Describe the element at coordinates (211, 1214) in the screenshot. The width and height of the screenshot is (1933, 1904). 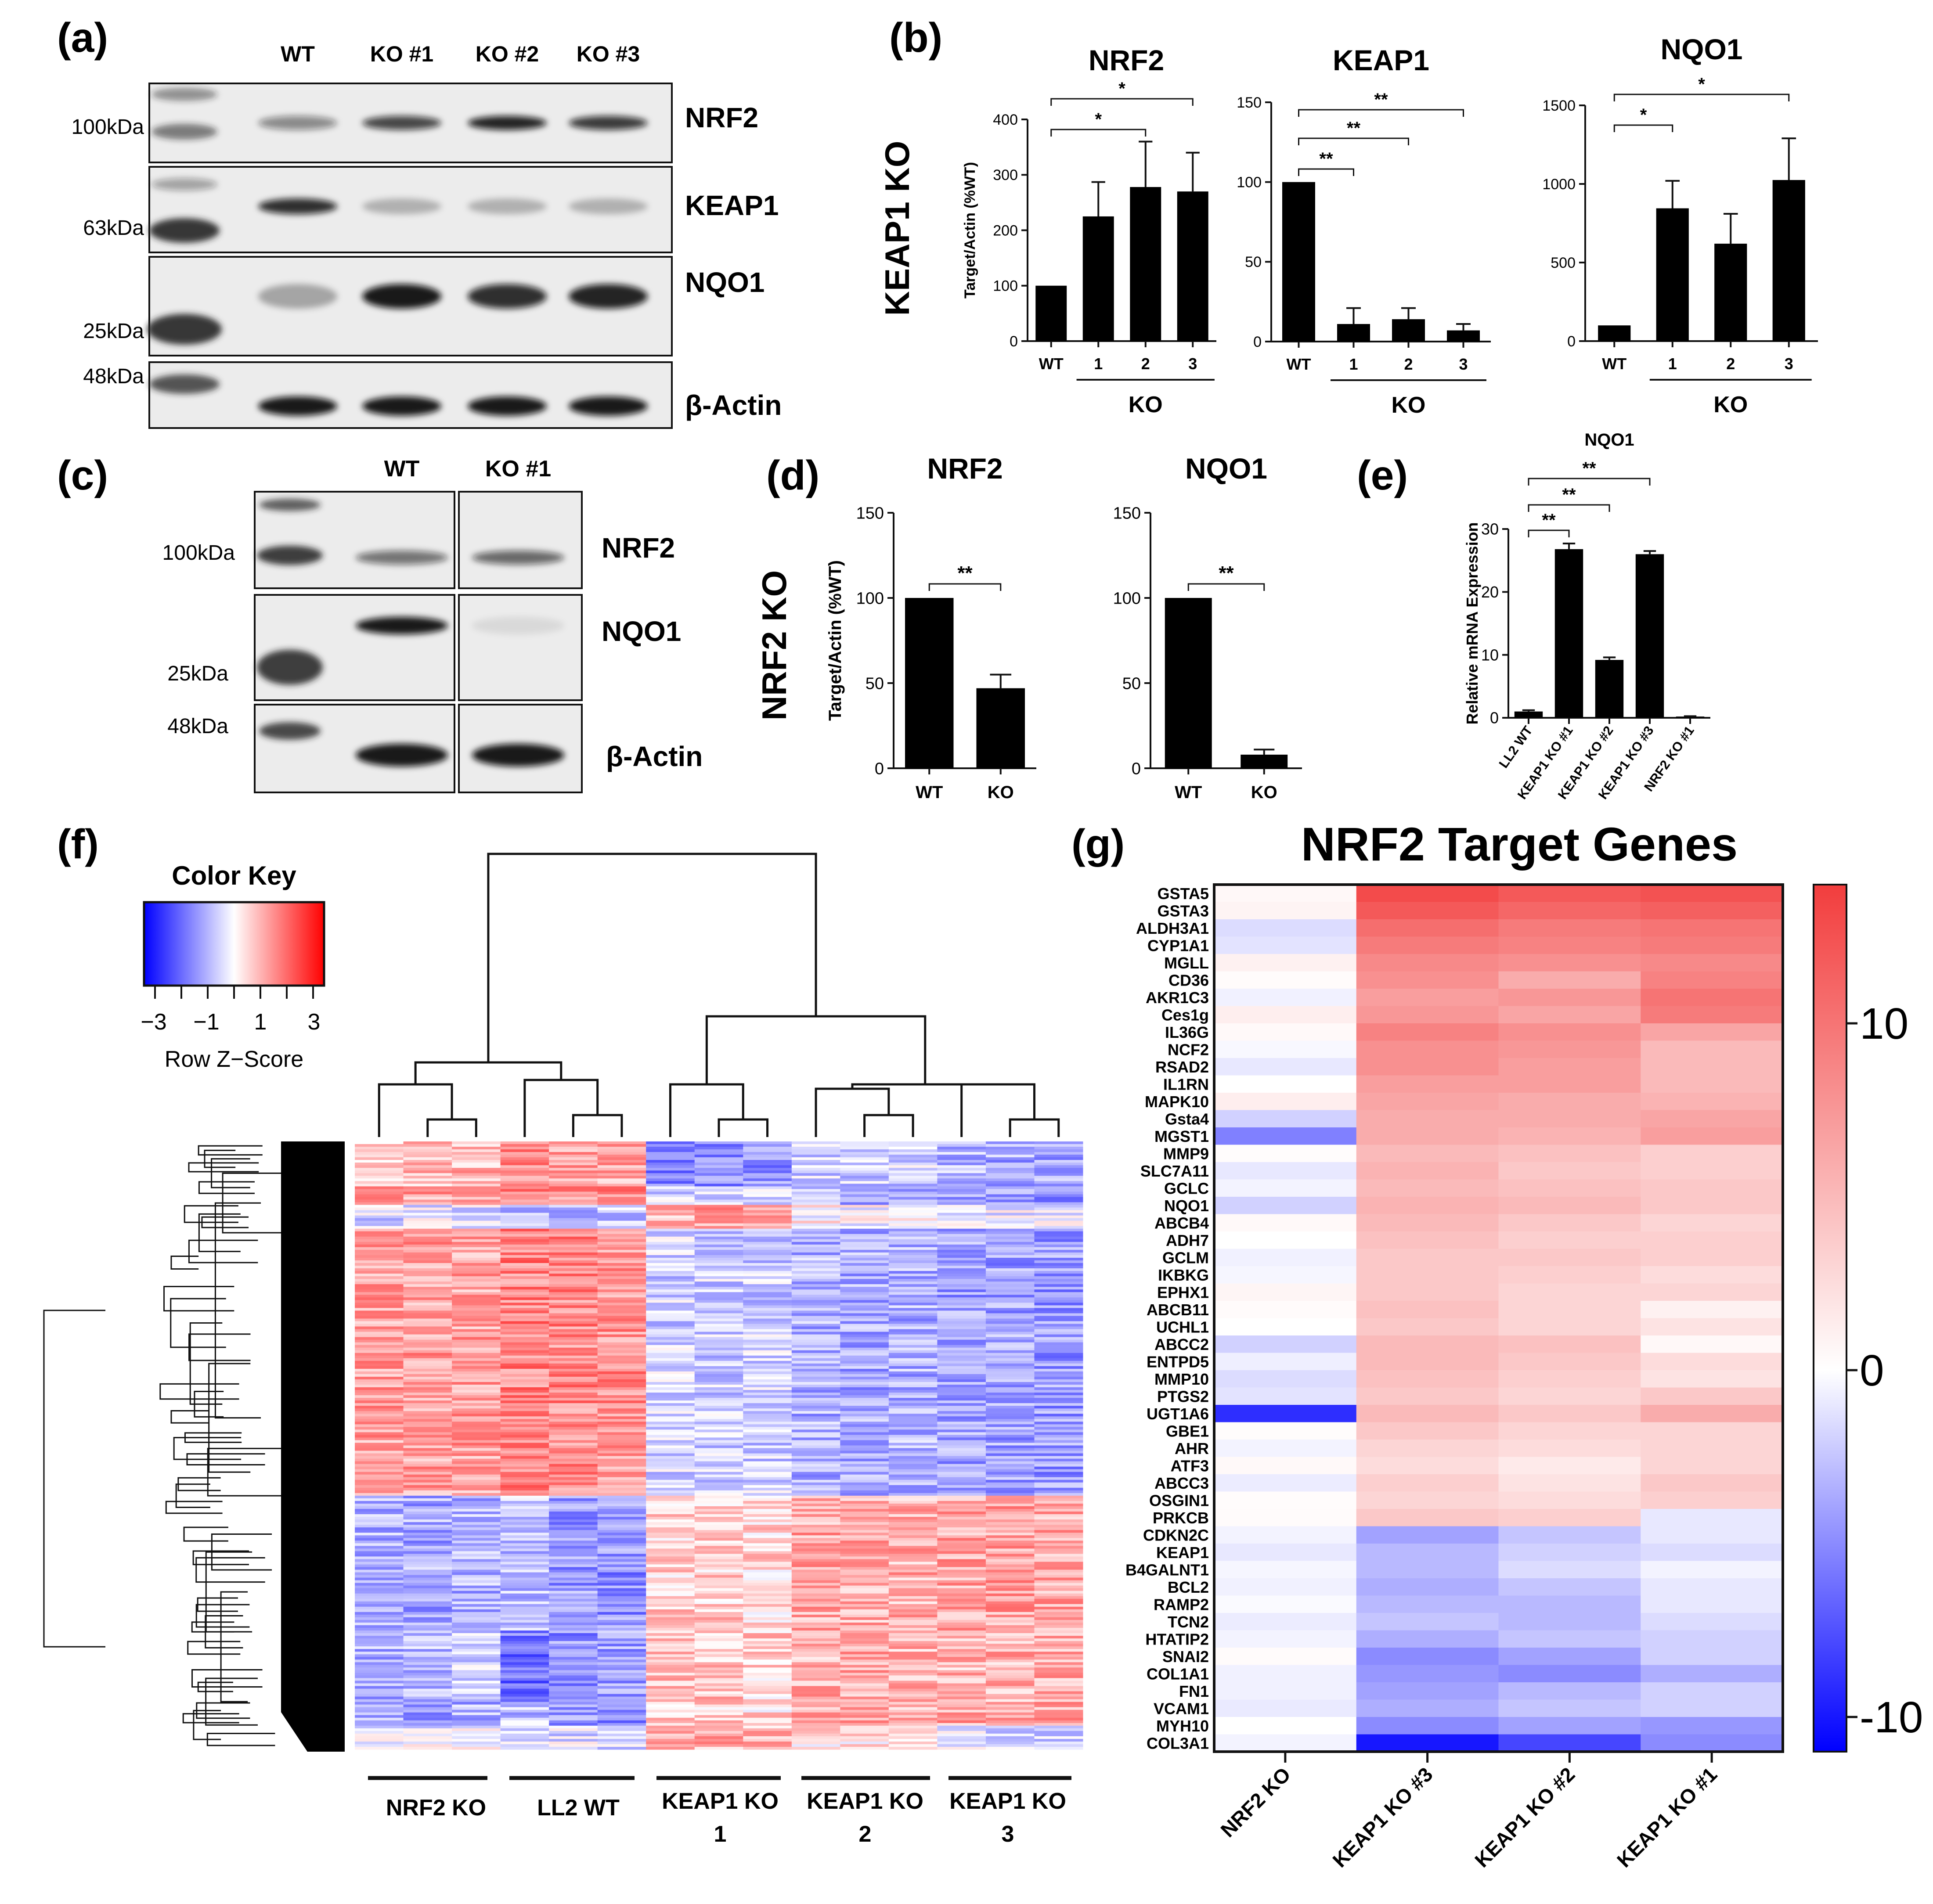
I see `dendrogram-branch` at that location.